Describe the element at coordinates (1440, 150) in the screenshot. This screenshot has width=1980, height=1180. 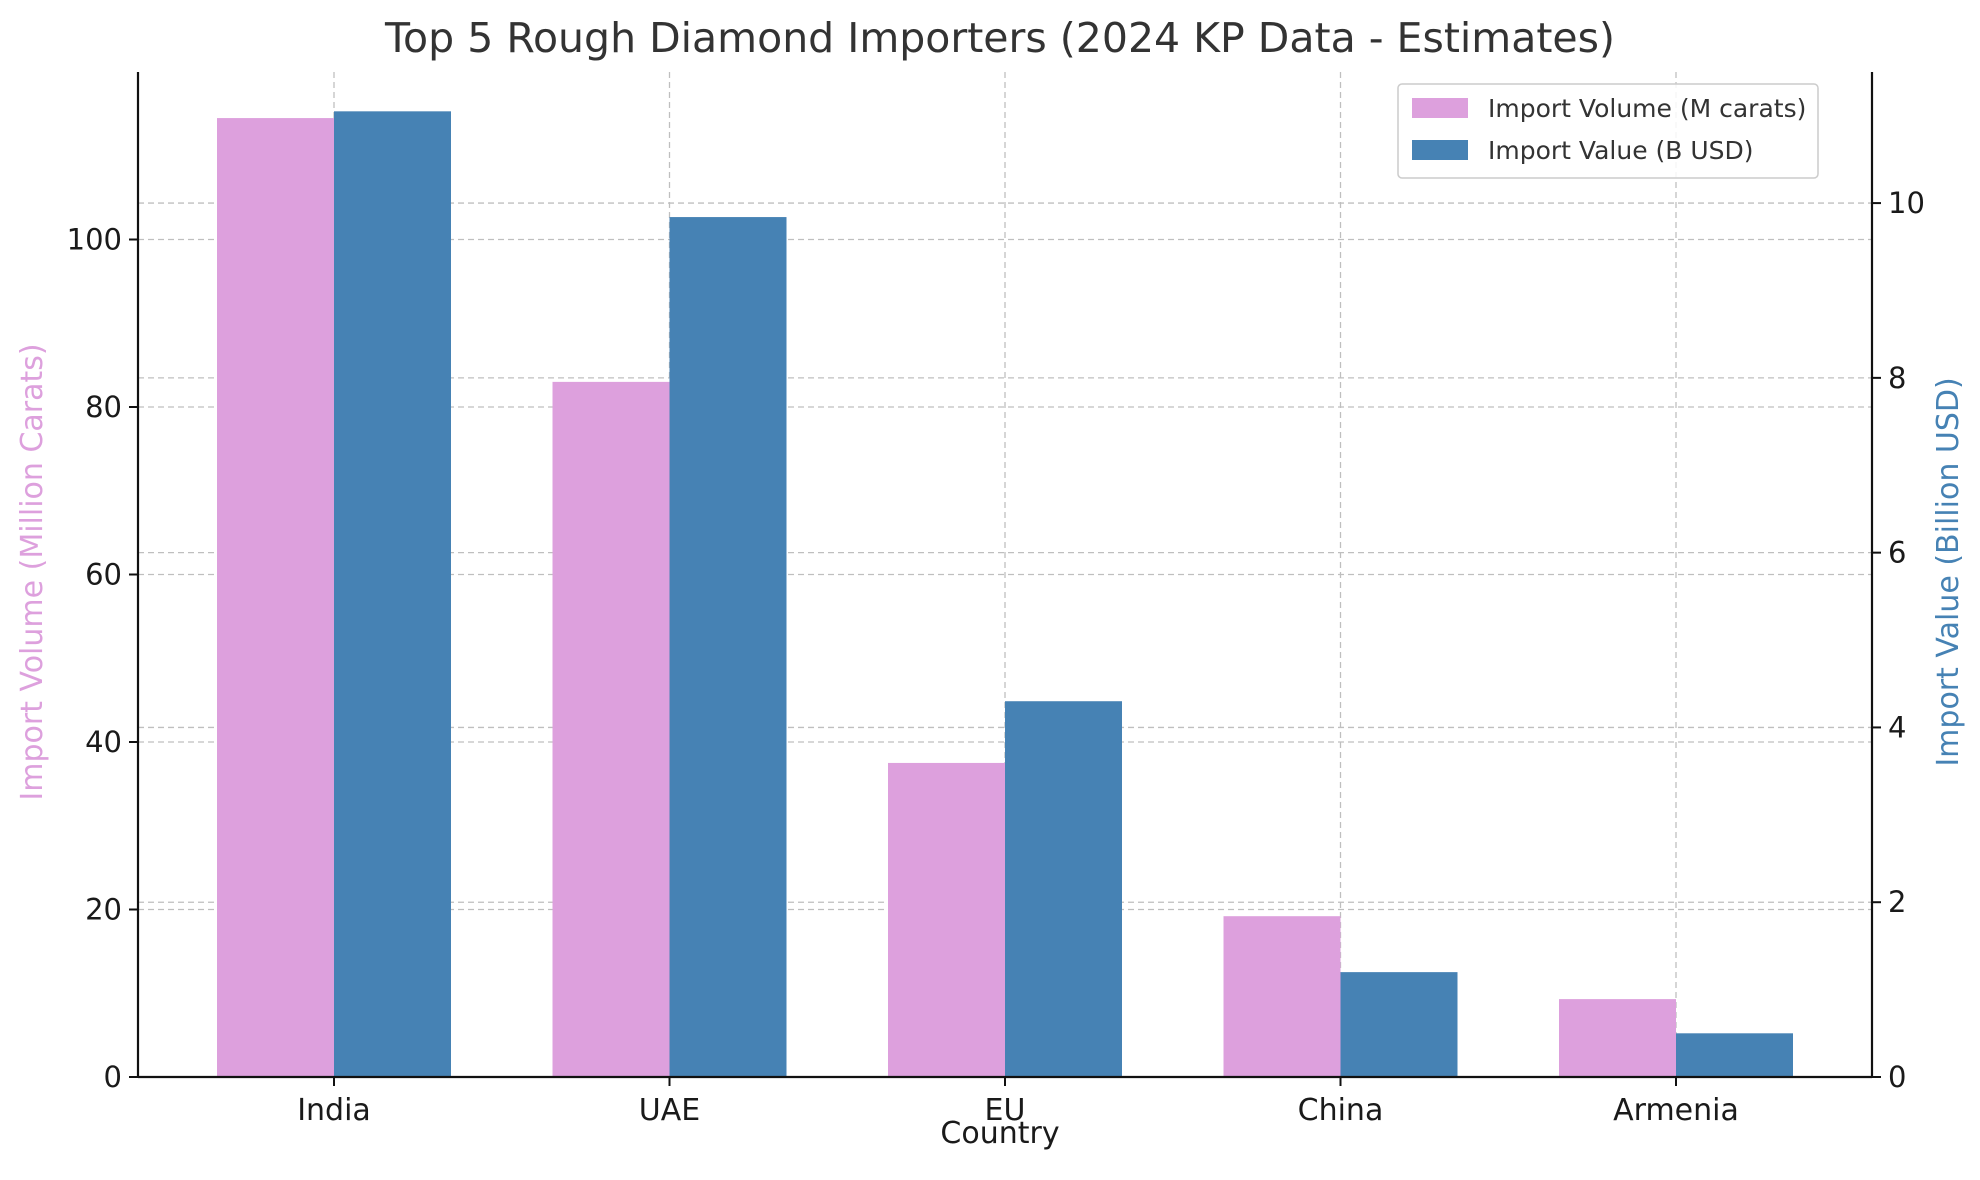
I see `legend-swatch-value` at that location.